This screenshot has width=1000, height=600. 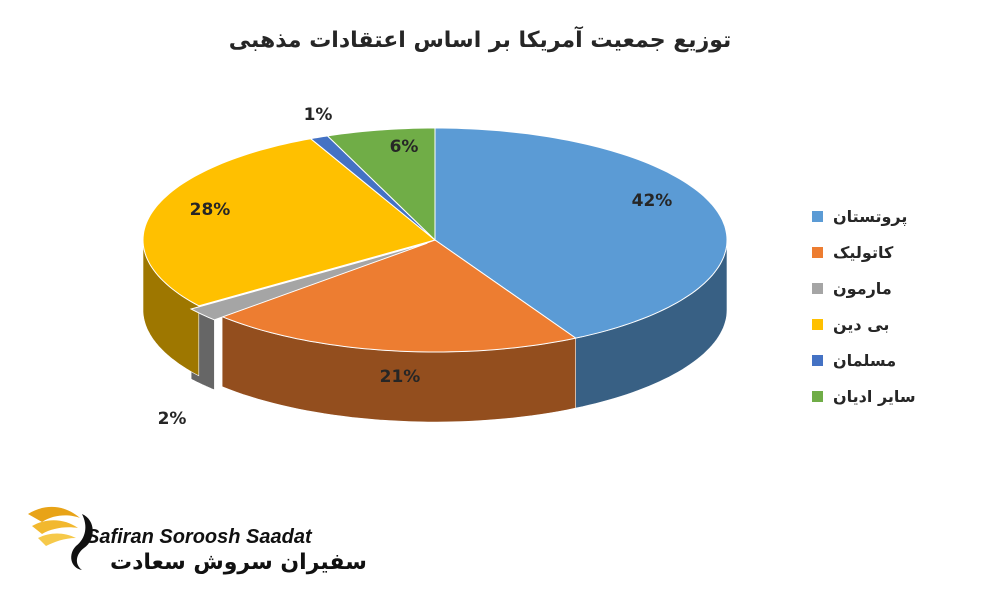 I want to click on legend-item-4: مسلمان, so click(x=887, y=360).